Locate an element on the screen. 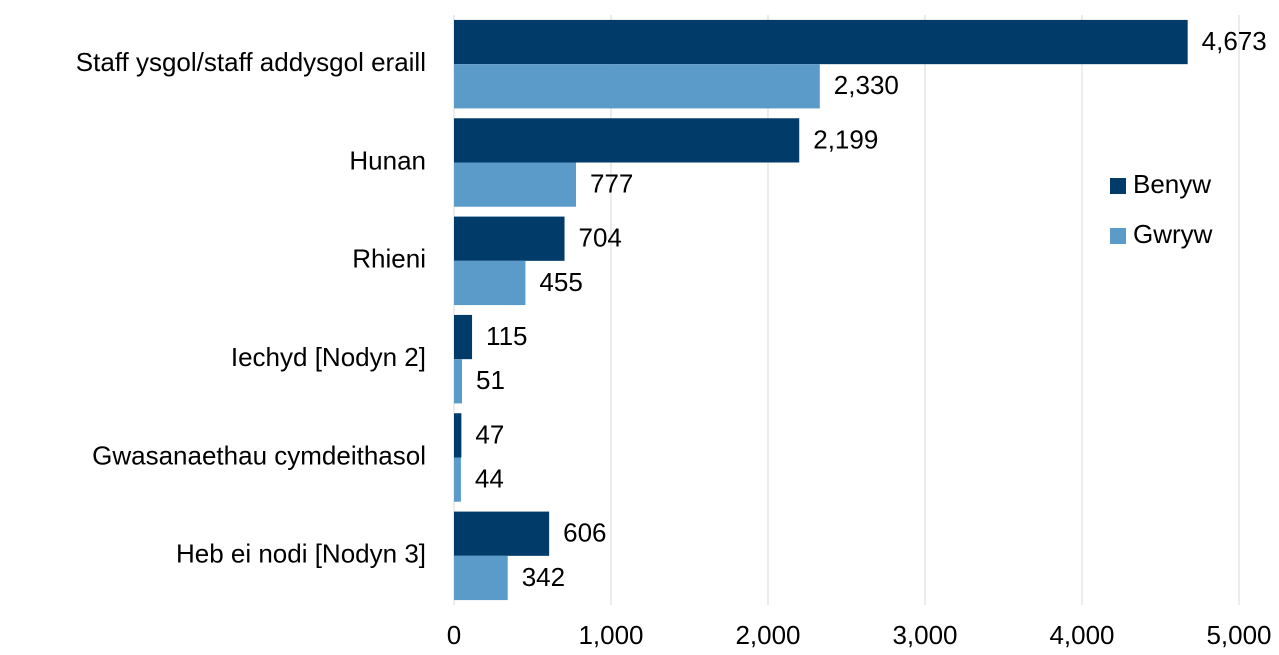 The image size is (1279, 655). y-tick-label: Rhieni is located at coordinates (389, 259).